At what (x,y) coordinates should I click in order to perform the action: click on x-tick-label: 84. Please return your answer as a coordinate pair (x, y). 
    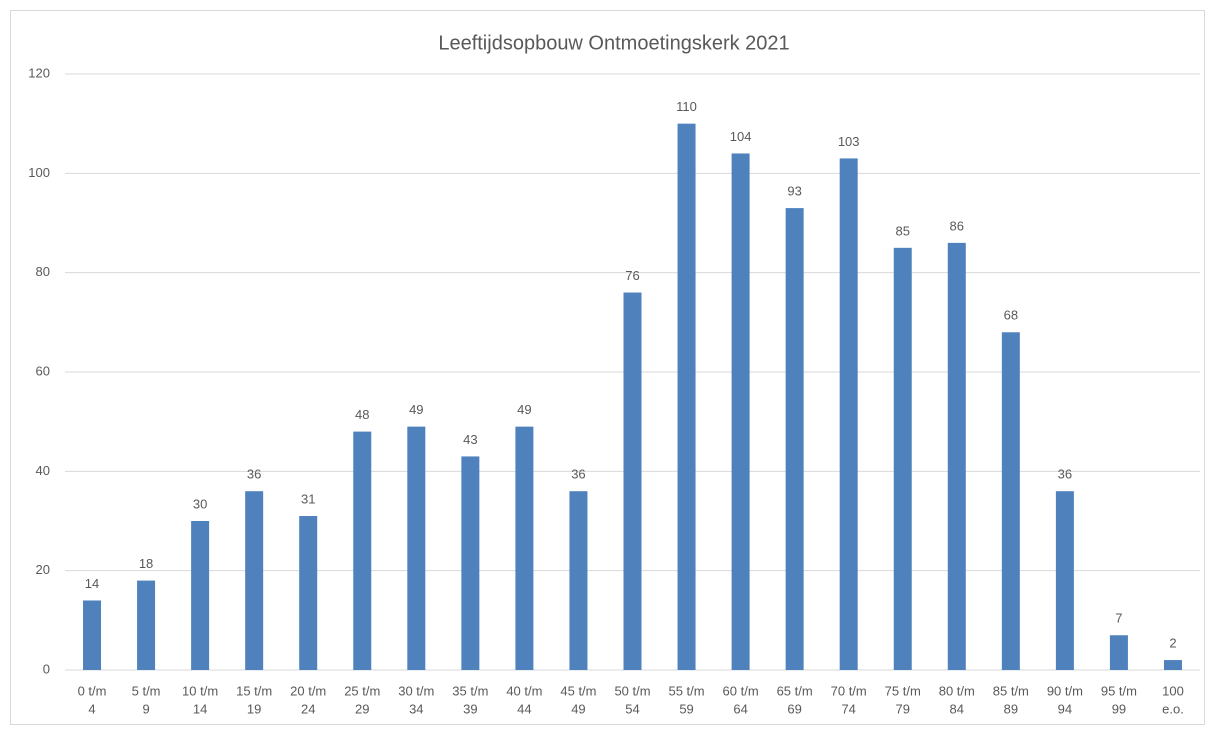
    Looking at the image, I should click on (957, 708).